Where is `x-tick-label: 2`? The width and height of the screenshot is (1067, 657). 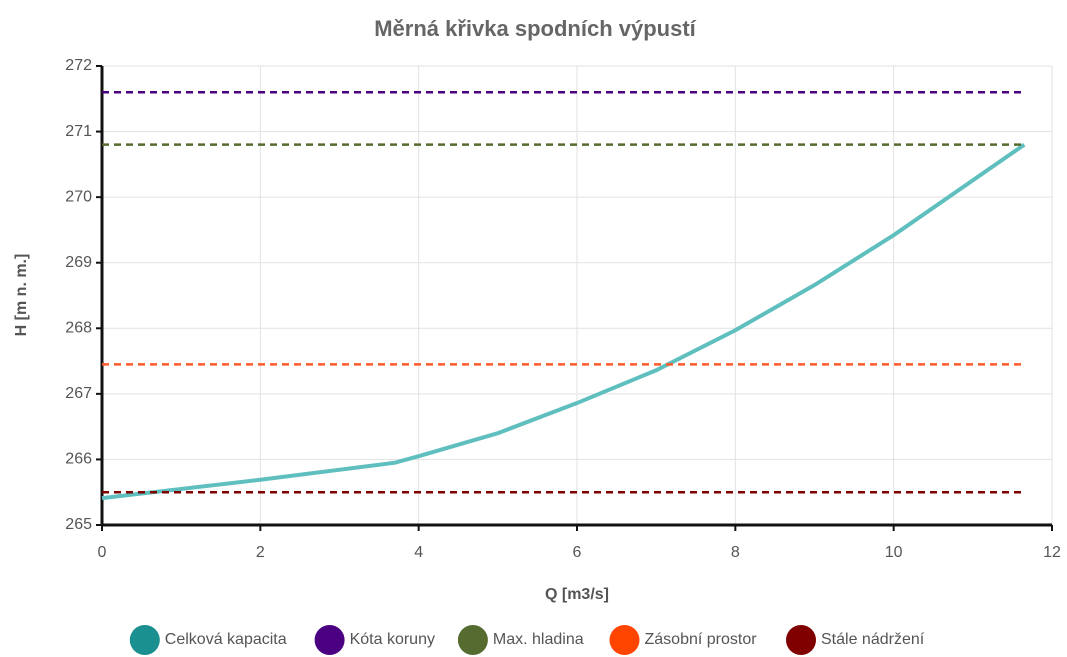 x-tick-label: 2 is located at coordinates (260, 552).